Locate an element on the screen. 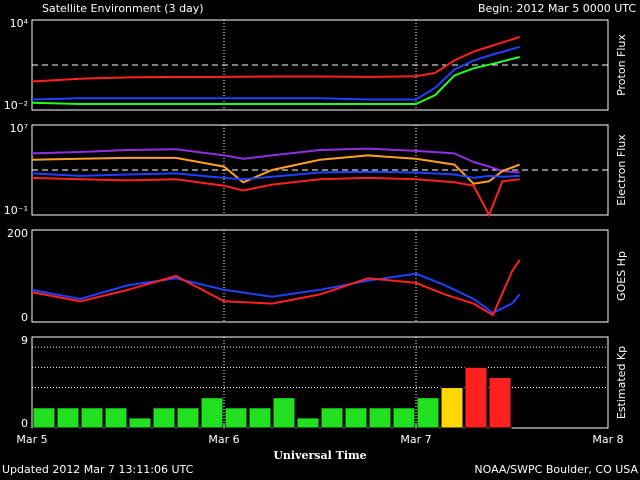 Image resolution: width=640 pixels, height=480 pixels. y-axis-label: Proton Flux is located at coordinates (621, 65).